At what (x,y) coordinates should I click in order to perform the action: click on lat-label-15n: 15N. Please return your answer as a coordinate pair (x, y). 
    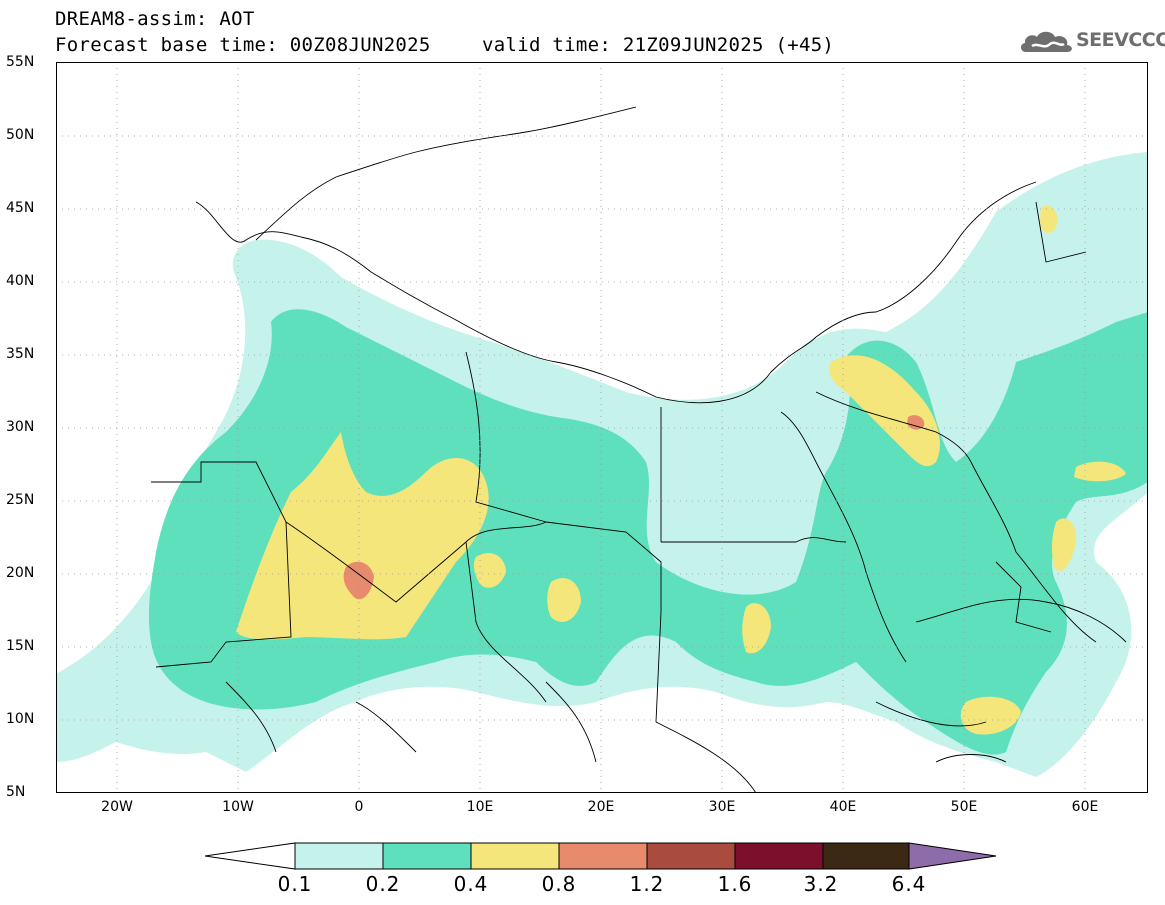
    Looking at the image, I should click on (20, 646).